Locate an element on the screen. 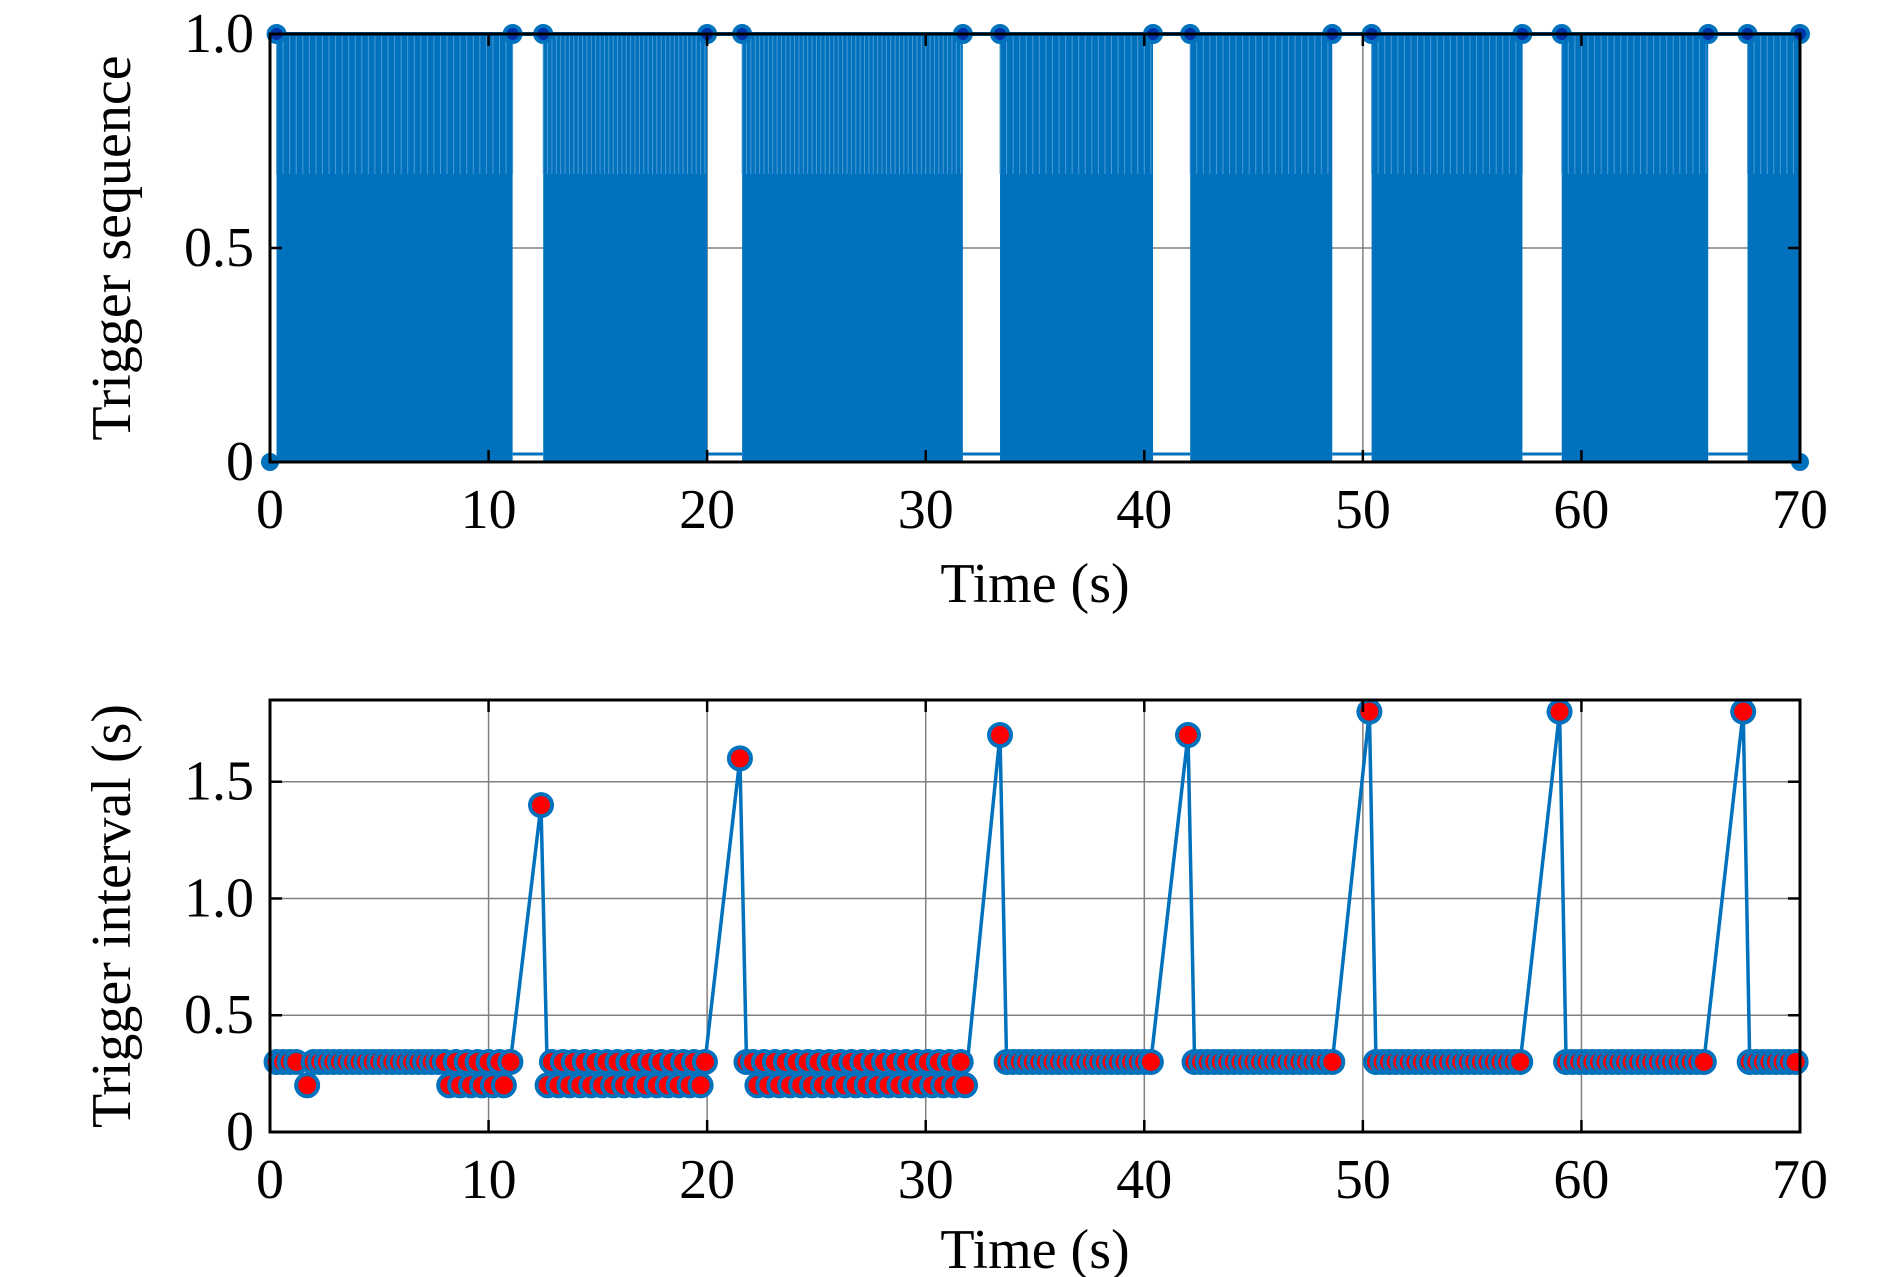 The width and height of the screenshot is (1890, 1277). y-tick-labels: 0 0.5 1.0 is located at coordinates (219, 248).